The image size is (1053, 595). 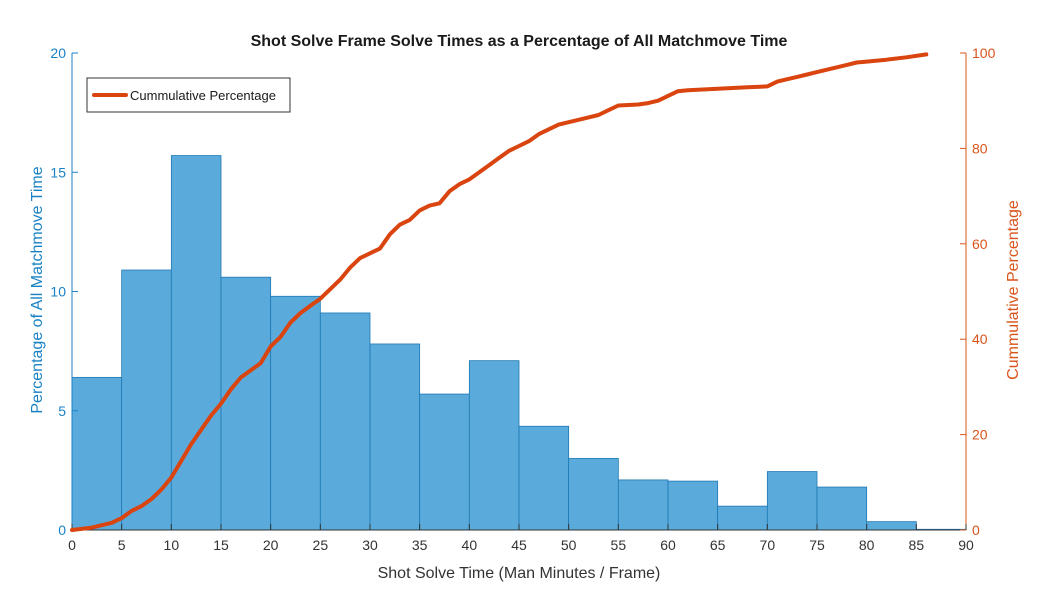 What do you see at coordinates (58, 292) in the screenshot?
I see `y-tick-label-left: 10` at bounding box center [58, 292].